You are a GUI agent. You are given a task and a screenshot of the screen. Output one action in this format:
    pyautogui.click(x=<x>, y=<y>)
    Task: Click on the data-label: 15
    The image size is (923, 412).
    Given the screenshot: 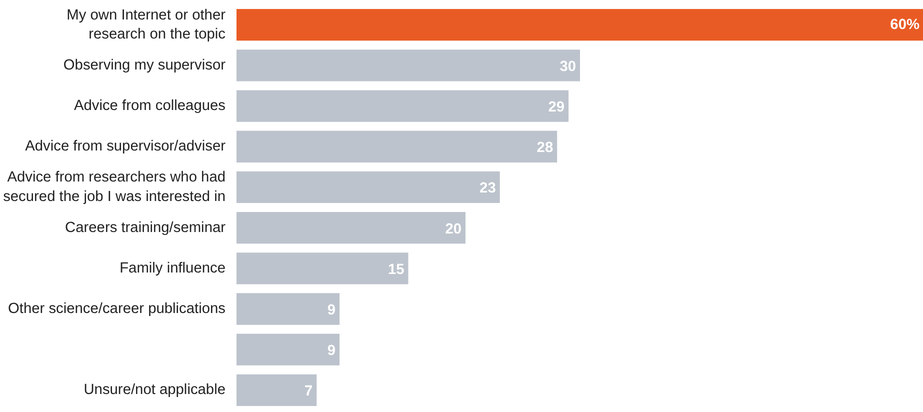 What is the action you would take?
    pyautogui.click(x=396, y=270)
    